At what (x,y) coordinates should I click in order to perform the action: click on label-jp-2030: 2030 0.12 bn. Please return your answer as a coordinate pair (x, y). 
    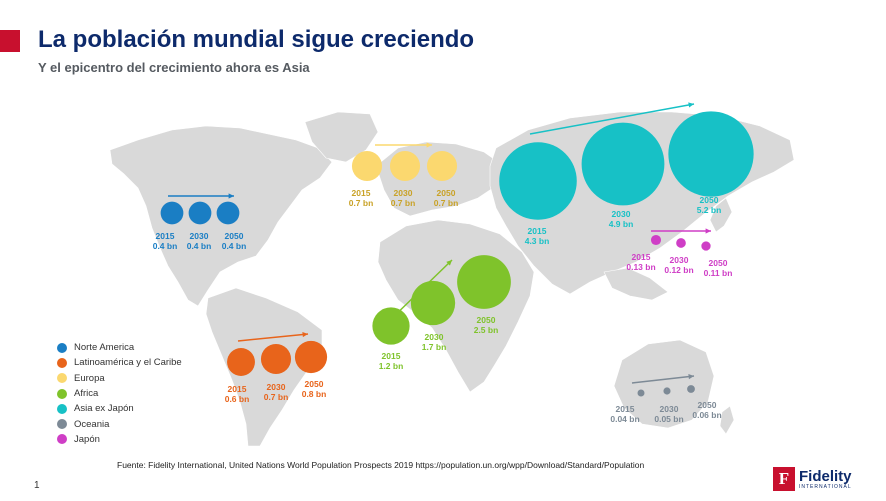
    Looking at the image, I should click on (679, 265).